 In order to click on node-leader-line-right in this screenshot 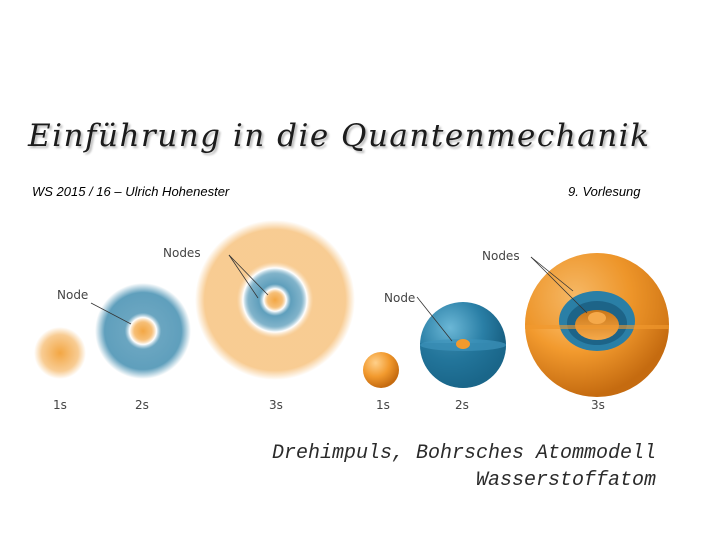, I will do `click(434, 319)`.